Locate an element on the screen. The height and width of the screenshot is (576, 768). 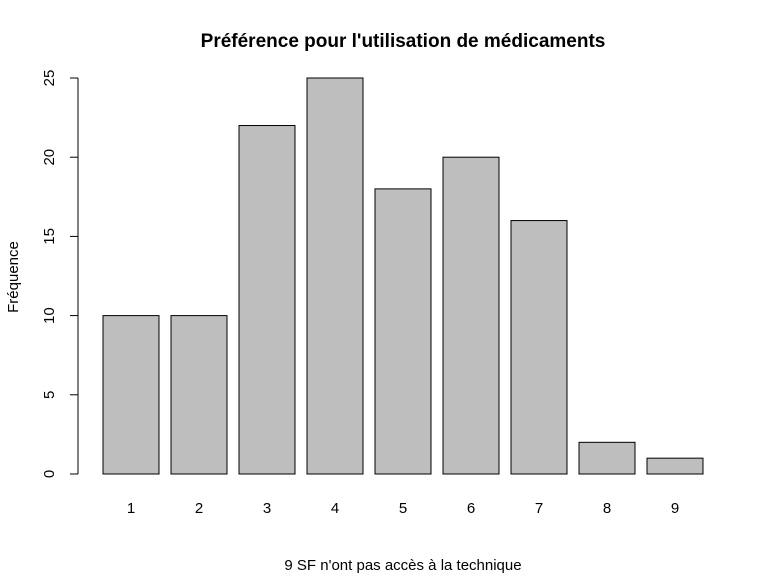
x-tick-label: 3 is located at coordinates (267, 508).